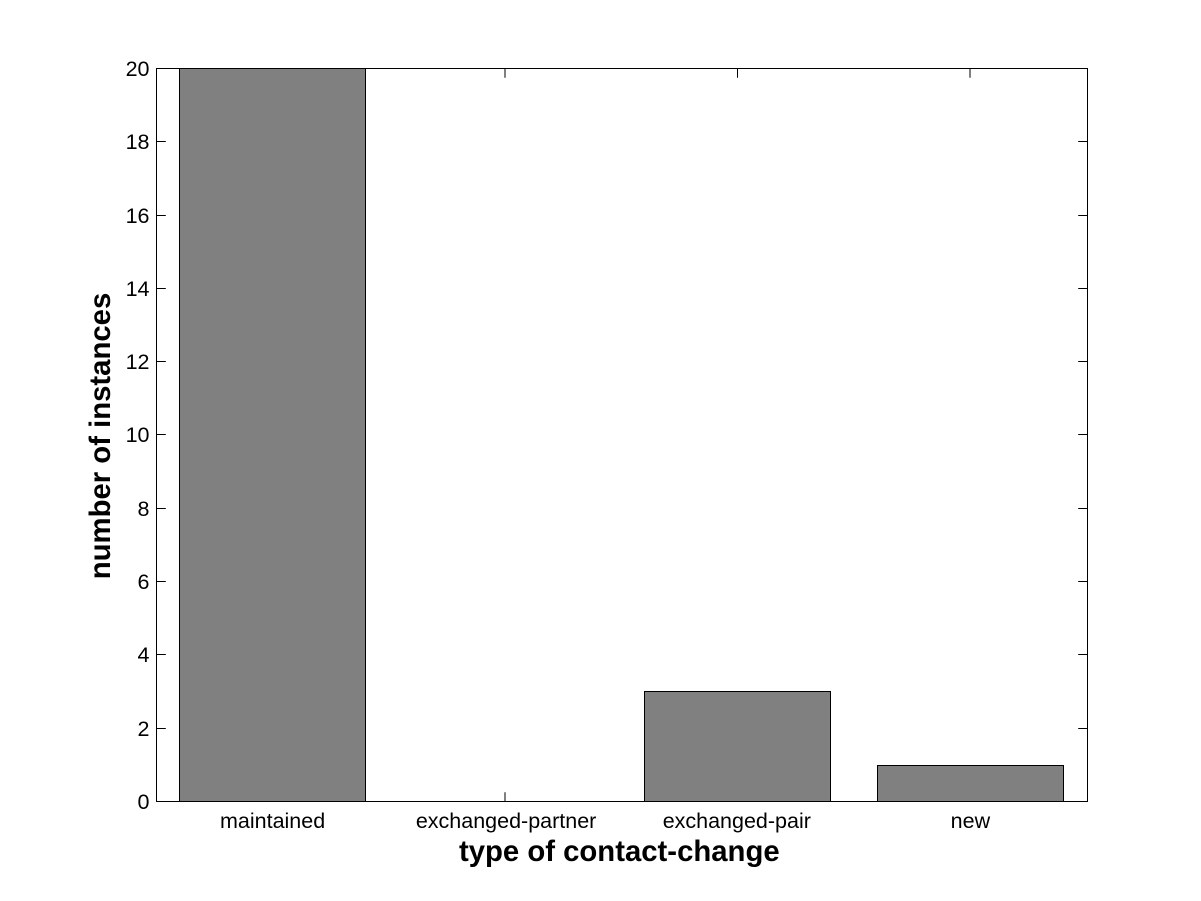 Image resolution: width=1201 pixels, height=901 pixels. I want to click on svg-text: 4, so click(144, 655).